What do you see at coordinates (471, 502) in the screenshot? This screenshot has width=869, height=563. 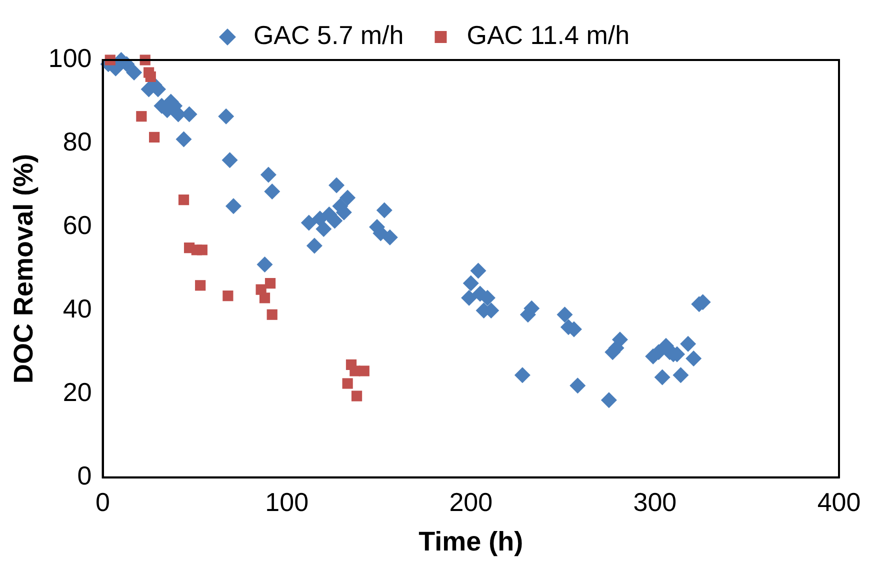 I see `x-tick-label: 200` at bounding box center [471, 502].